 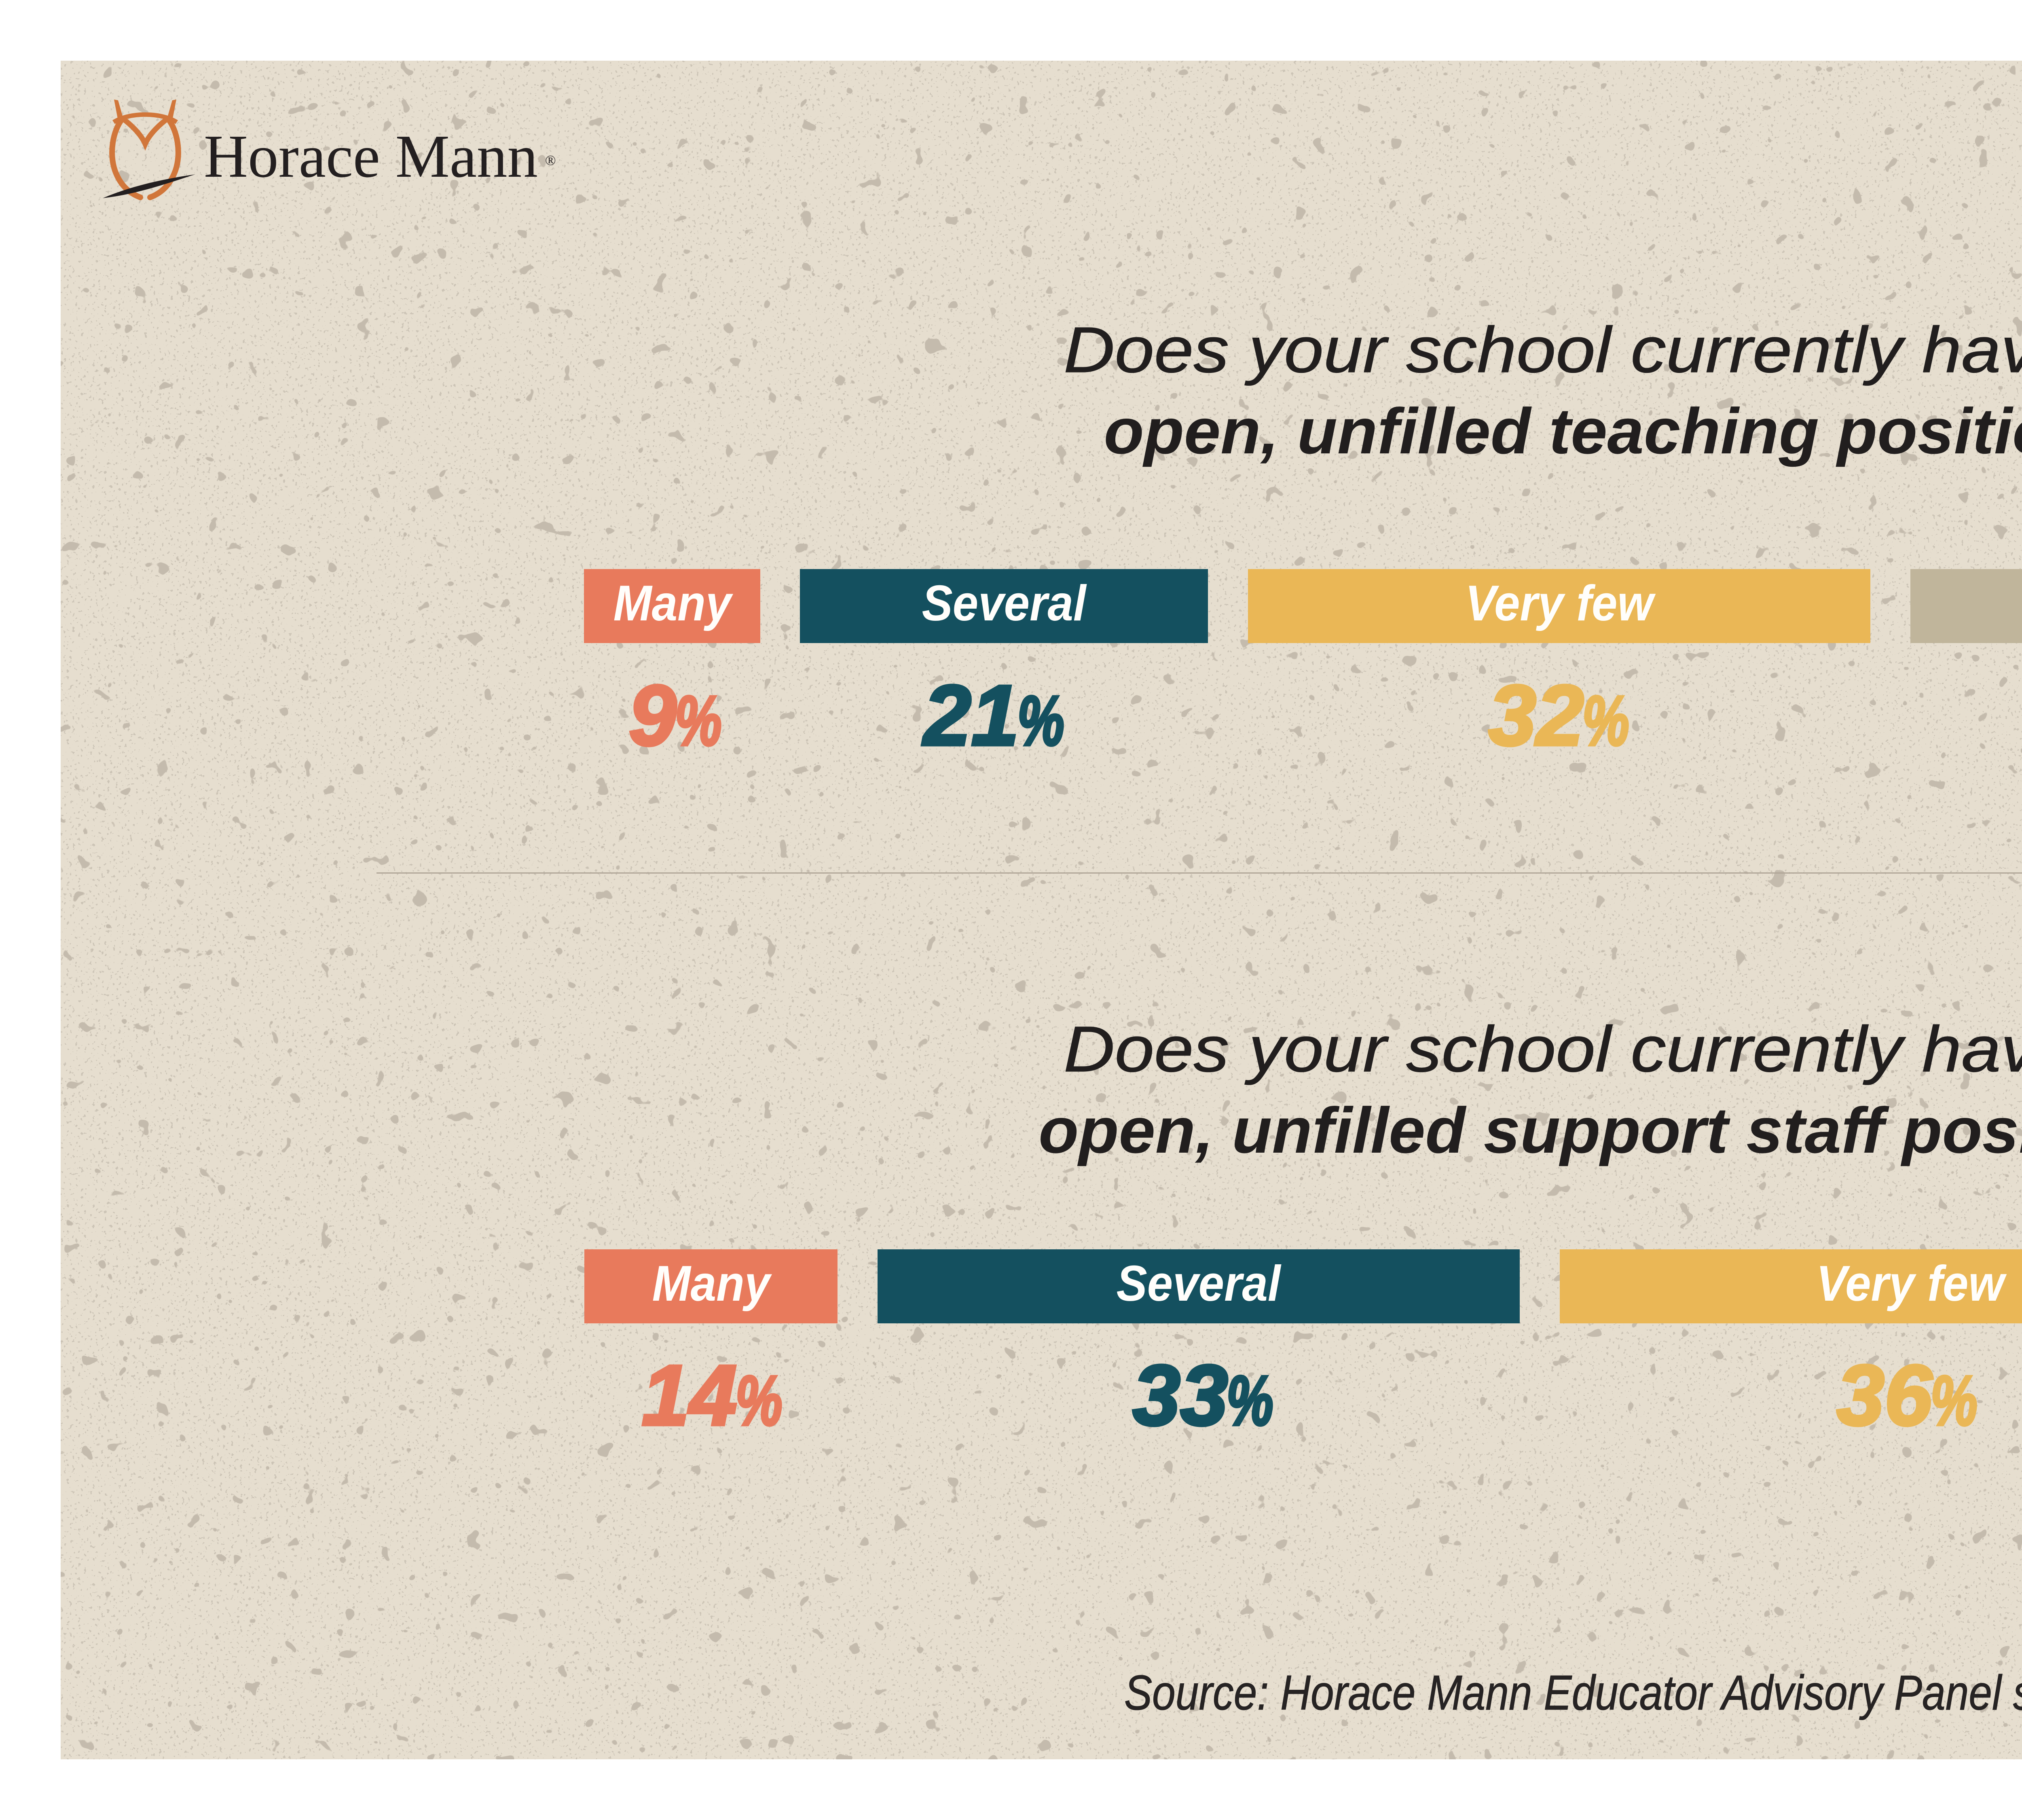 What do you see at coordinates (371, 156) in the screenshot?
I see `svg-text: Horace Mann` at bounding box center [371, 156].